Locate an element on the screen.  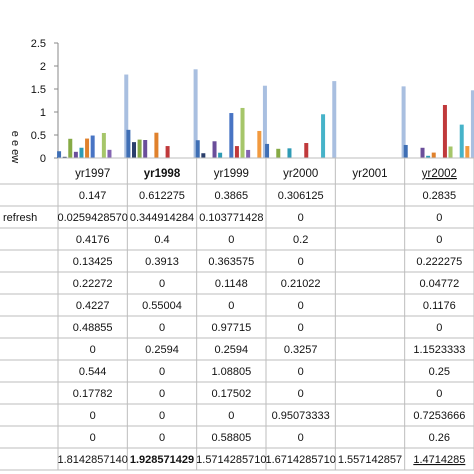
table-cell: 0.48855 is located at coordinates (93, 328).